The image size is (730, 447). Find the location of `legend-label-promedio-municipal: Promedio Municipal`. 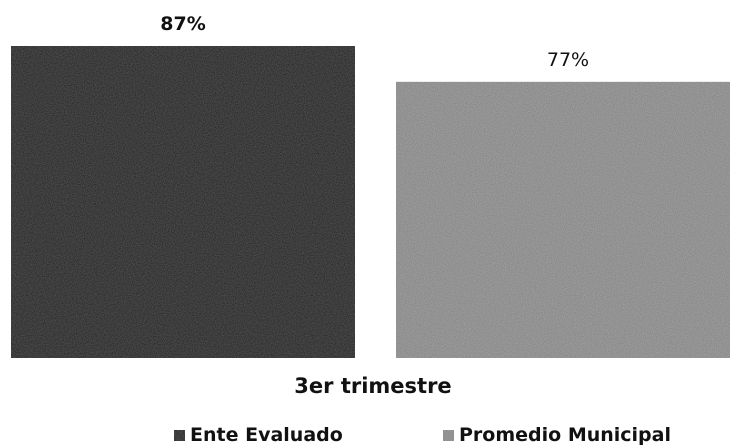

legend-label-promedio-municipal: Promedio Municipal is located at coordinates (565, 435).